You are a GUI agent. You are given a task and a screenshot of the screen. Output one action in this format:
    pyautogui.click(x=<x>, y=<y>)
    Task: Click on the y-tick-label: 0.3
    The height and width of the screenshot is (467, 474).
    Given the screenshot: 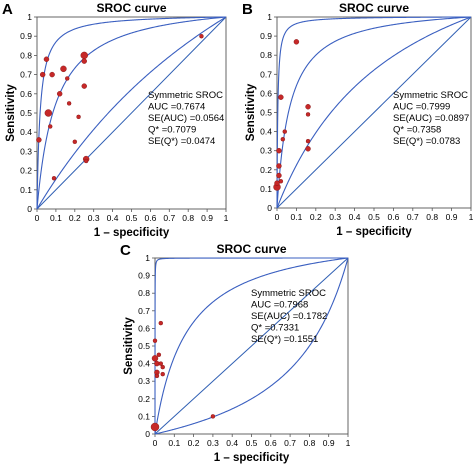 What is the action you would take?
    pyautogui.click(x=266, y=151)
    